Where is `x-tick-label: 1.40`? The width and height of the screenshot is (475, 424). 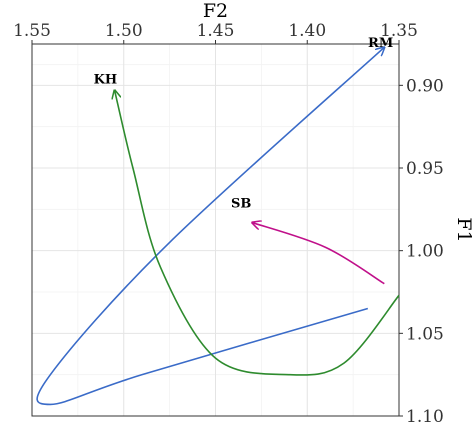 x-tick-label: 1.40 is located at coordinates (307, 31).